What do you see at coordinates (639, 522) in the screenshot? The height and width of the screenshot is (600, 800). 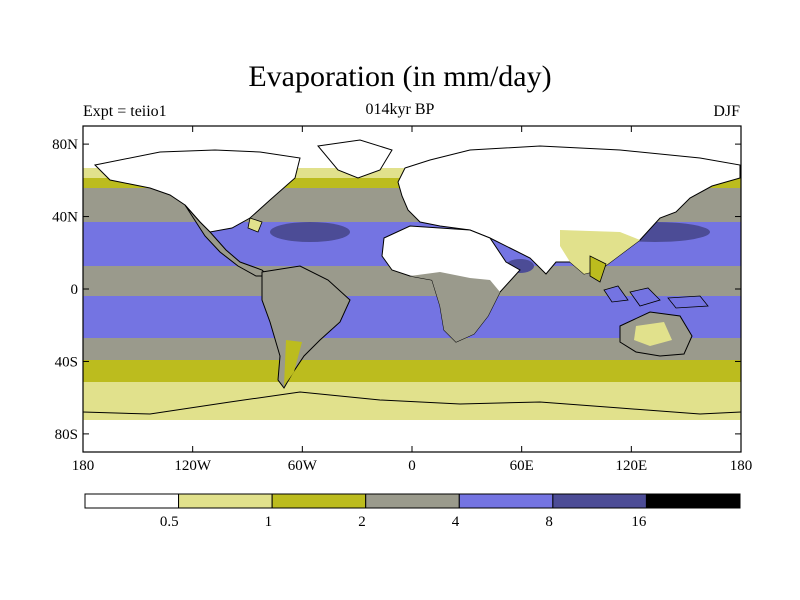 I see `colorbar-label: 16` at bounding box center [639, 522].